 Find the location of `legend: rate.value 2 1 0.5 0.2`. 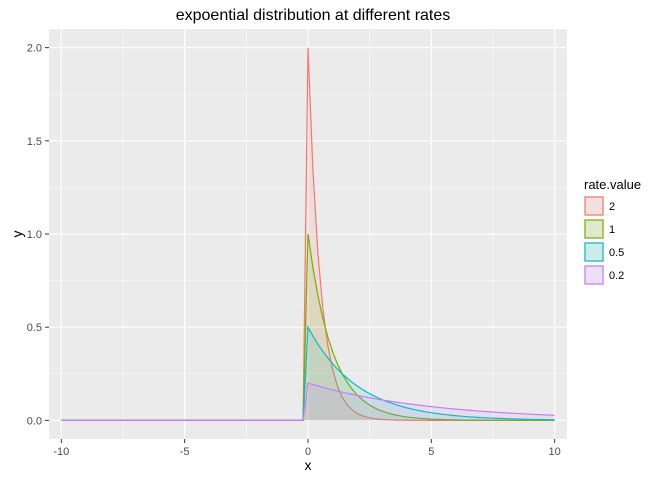

legend: rate.value 2 1 0.5 0.2 is located at coordinates (612, 231).